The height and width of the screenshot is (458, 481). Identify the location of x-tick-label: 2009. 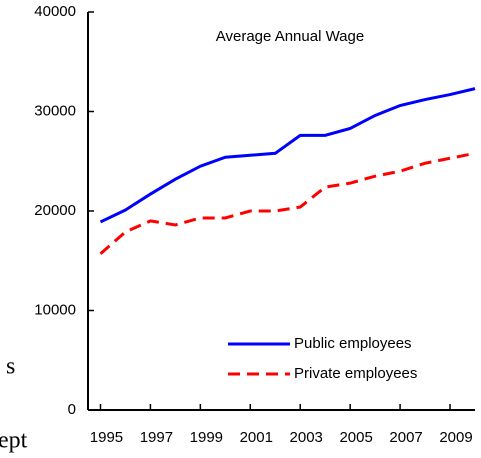
(455, 437).